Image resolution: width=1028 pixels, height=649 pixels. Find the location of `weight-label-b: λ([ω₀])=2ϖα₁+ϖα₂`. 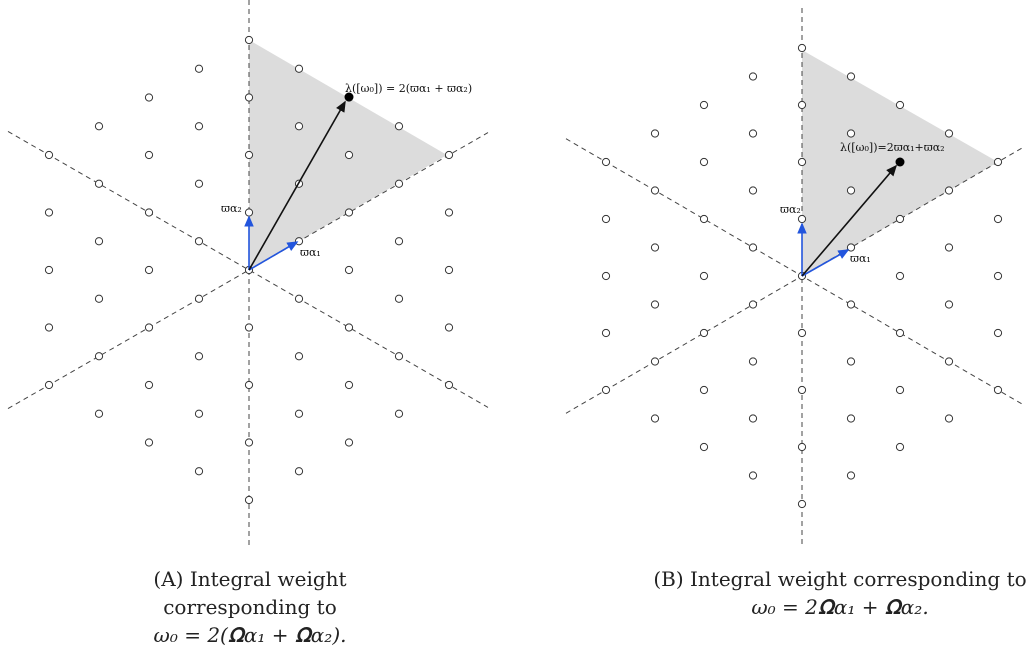

weight-label-b: λ([ω₀])=2ϖα₁+ϖα₂ is located at coordinates (892, 147).